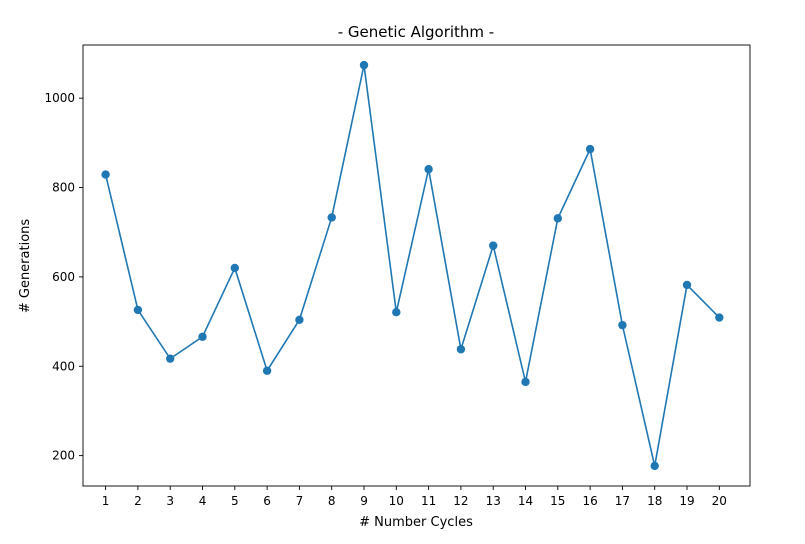 This screenshot has width=805, height=544. Describe the element at coordinates (557, 501) in the screenshot. I see `x-tick-label: 15` at that location.